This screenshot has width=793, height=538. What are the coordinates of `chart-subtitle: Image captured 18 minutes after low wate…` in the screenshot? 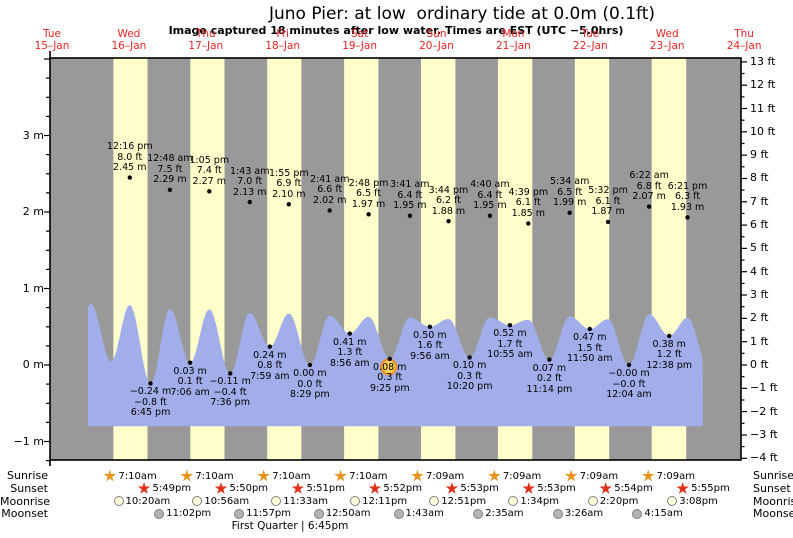 It's located at (396, 30).